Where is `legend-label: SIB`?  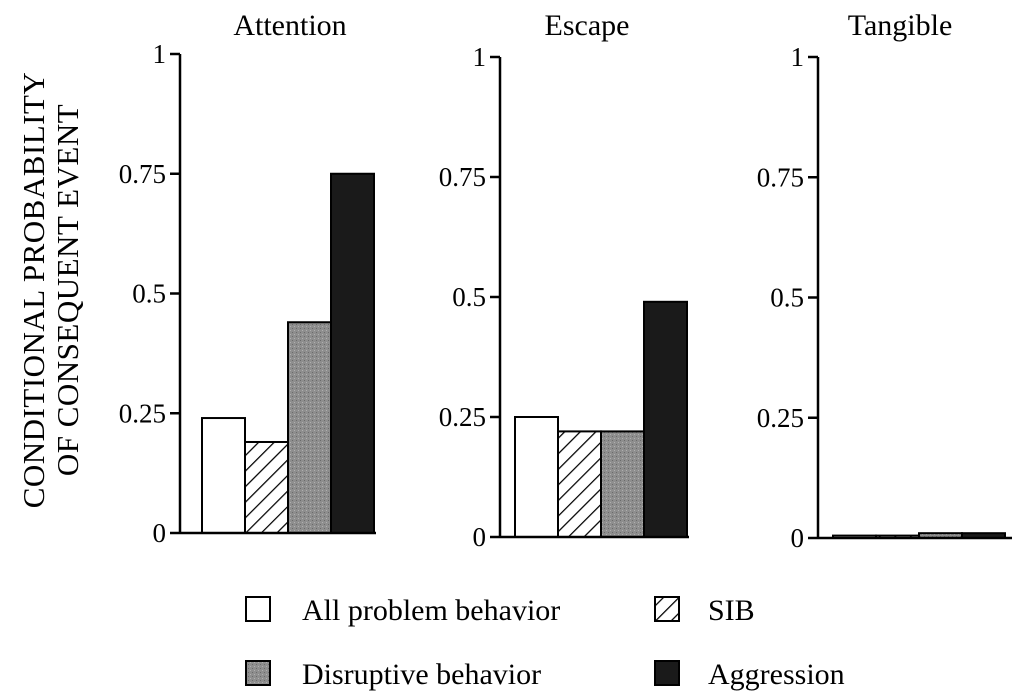 legend-label: SIB is located at coordinates (731, 610).